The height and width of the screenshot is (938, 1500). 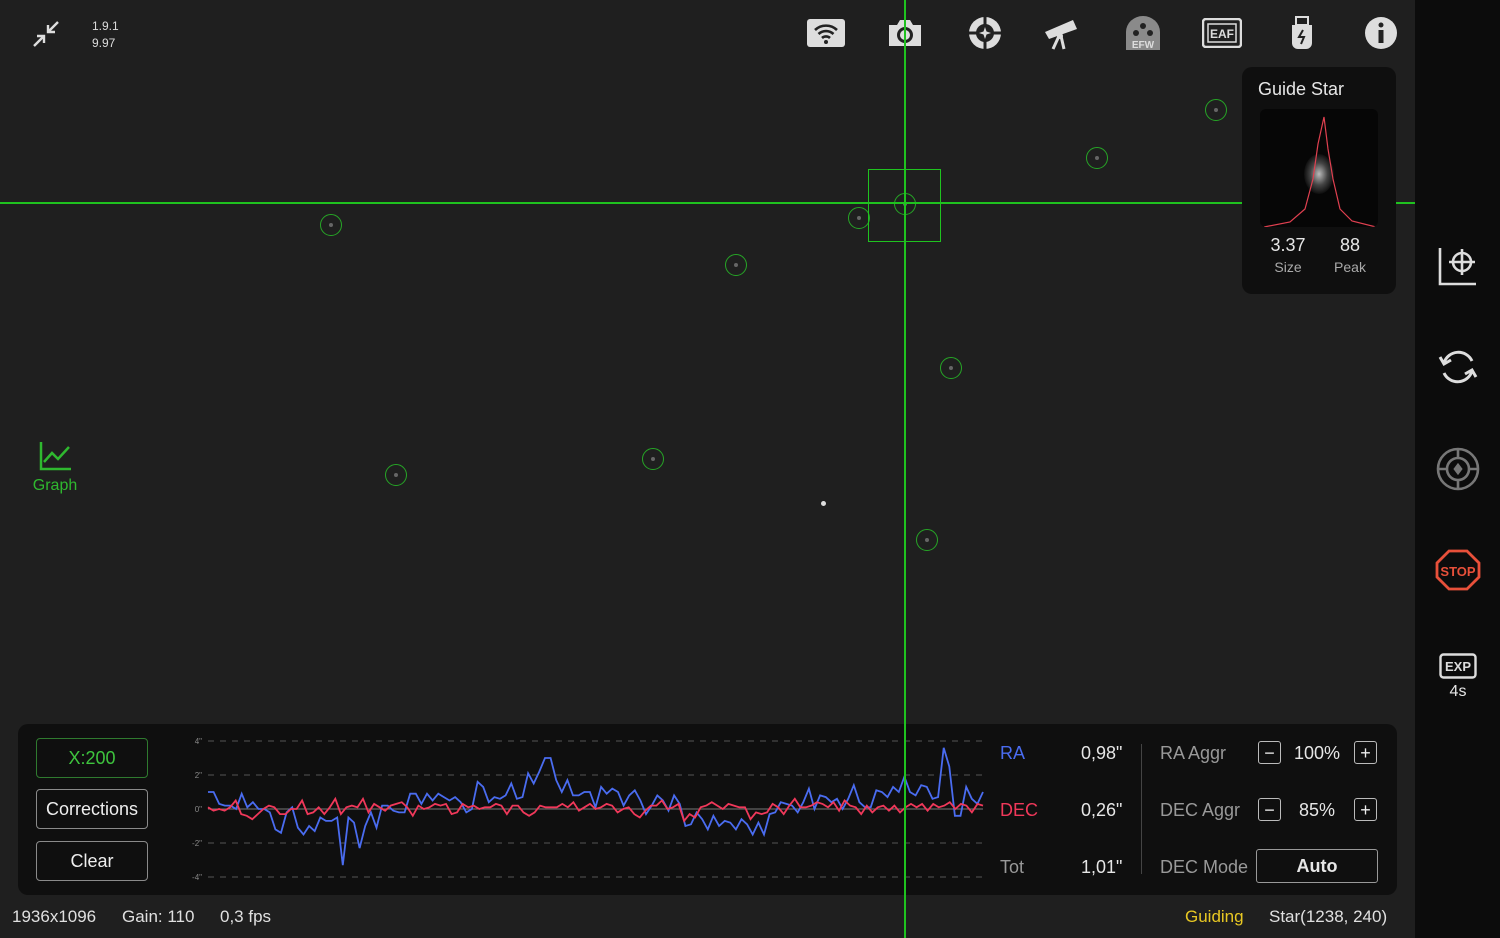 What do you see at coordinates (823, 503) in the screenshot?
I see `bright-star` at bounding box center [823, 503].